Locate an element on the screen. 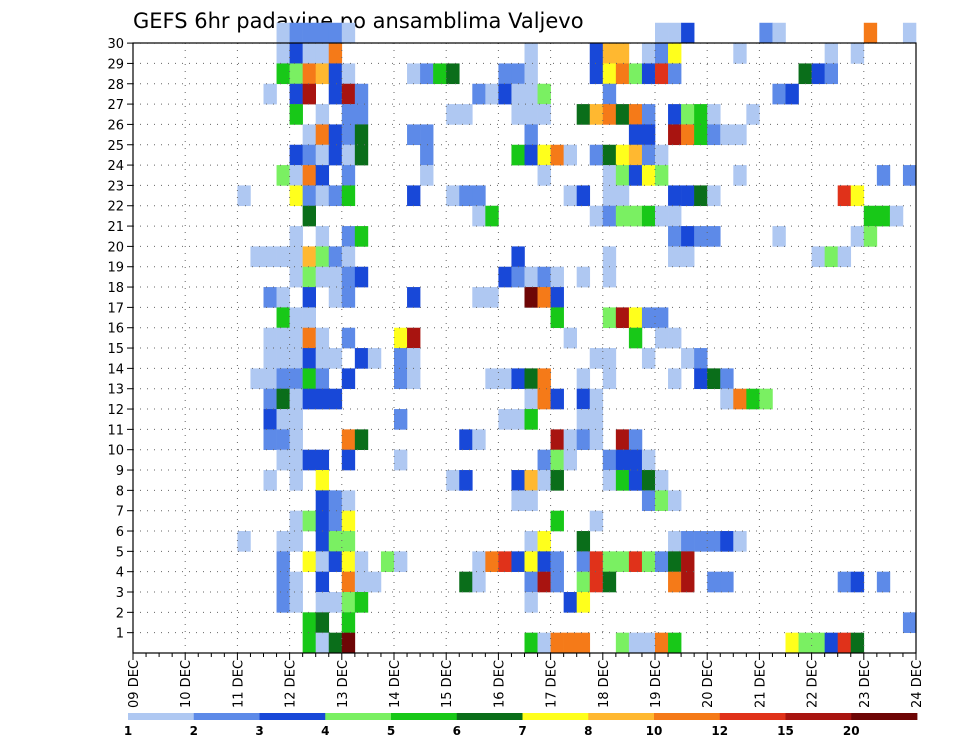  x-tick-label: 12 DEC is located at coordinates (291, 684).